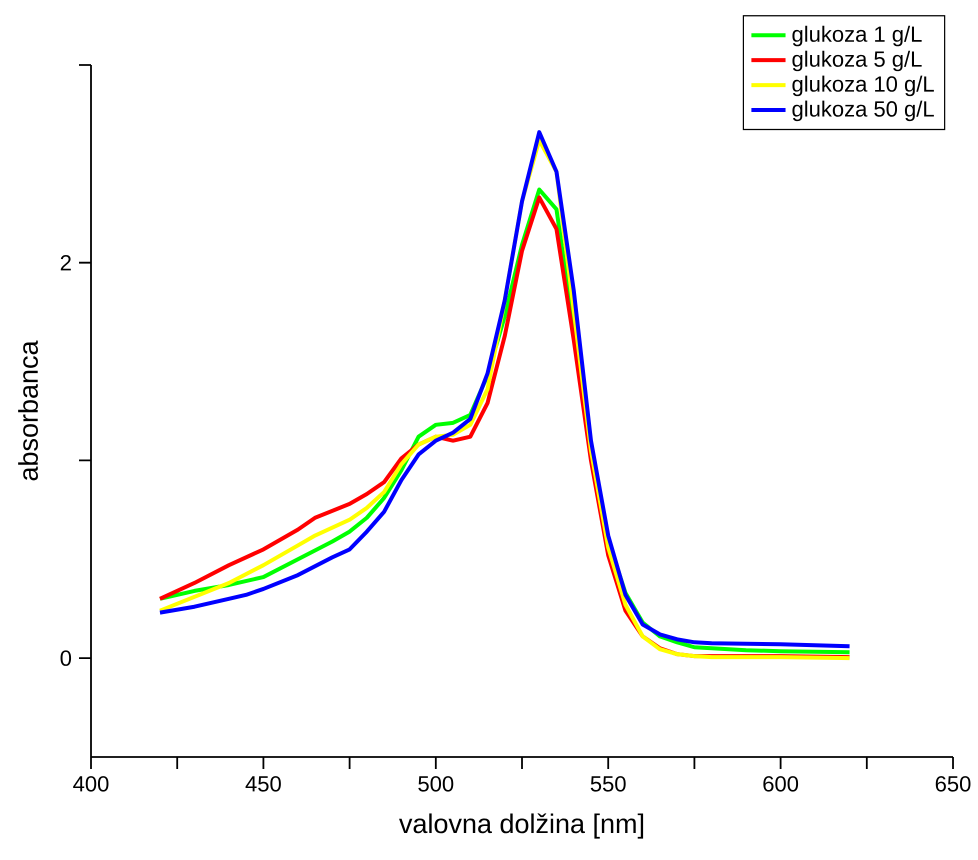 The height and width of the screenshot is (860, 978). What do you see at coordinates (953, 784) in the screenshot?
I see `x-tick-label: 650` at bounding box center [953, 784].